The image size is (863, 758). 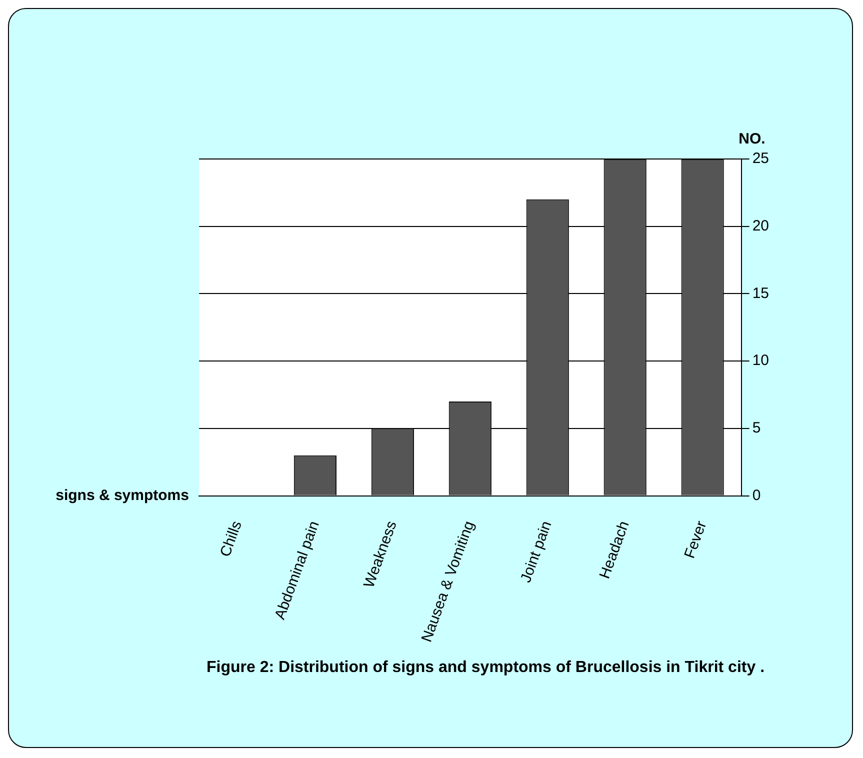 What do you see at coordinates (761, 225) in the screenshot?
I see `y-tick-label: 20` at bounding box center [761, 225].